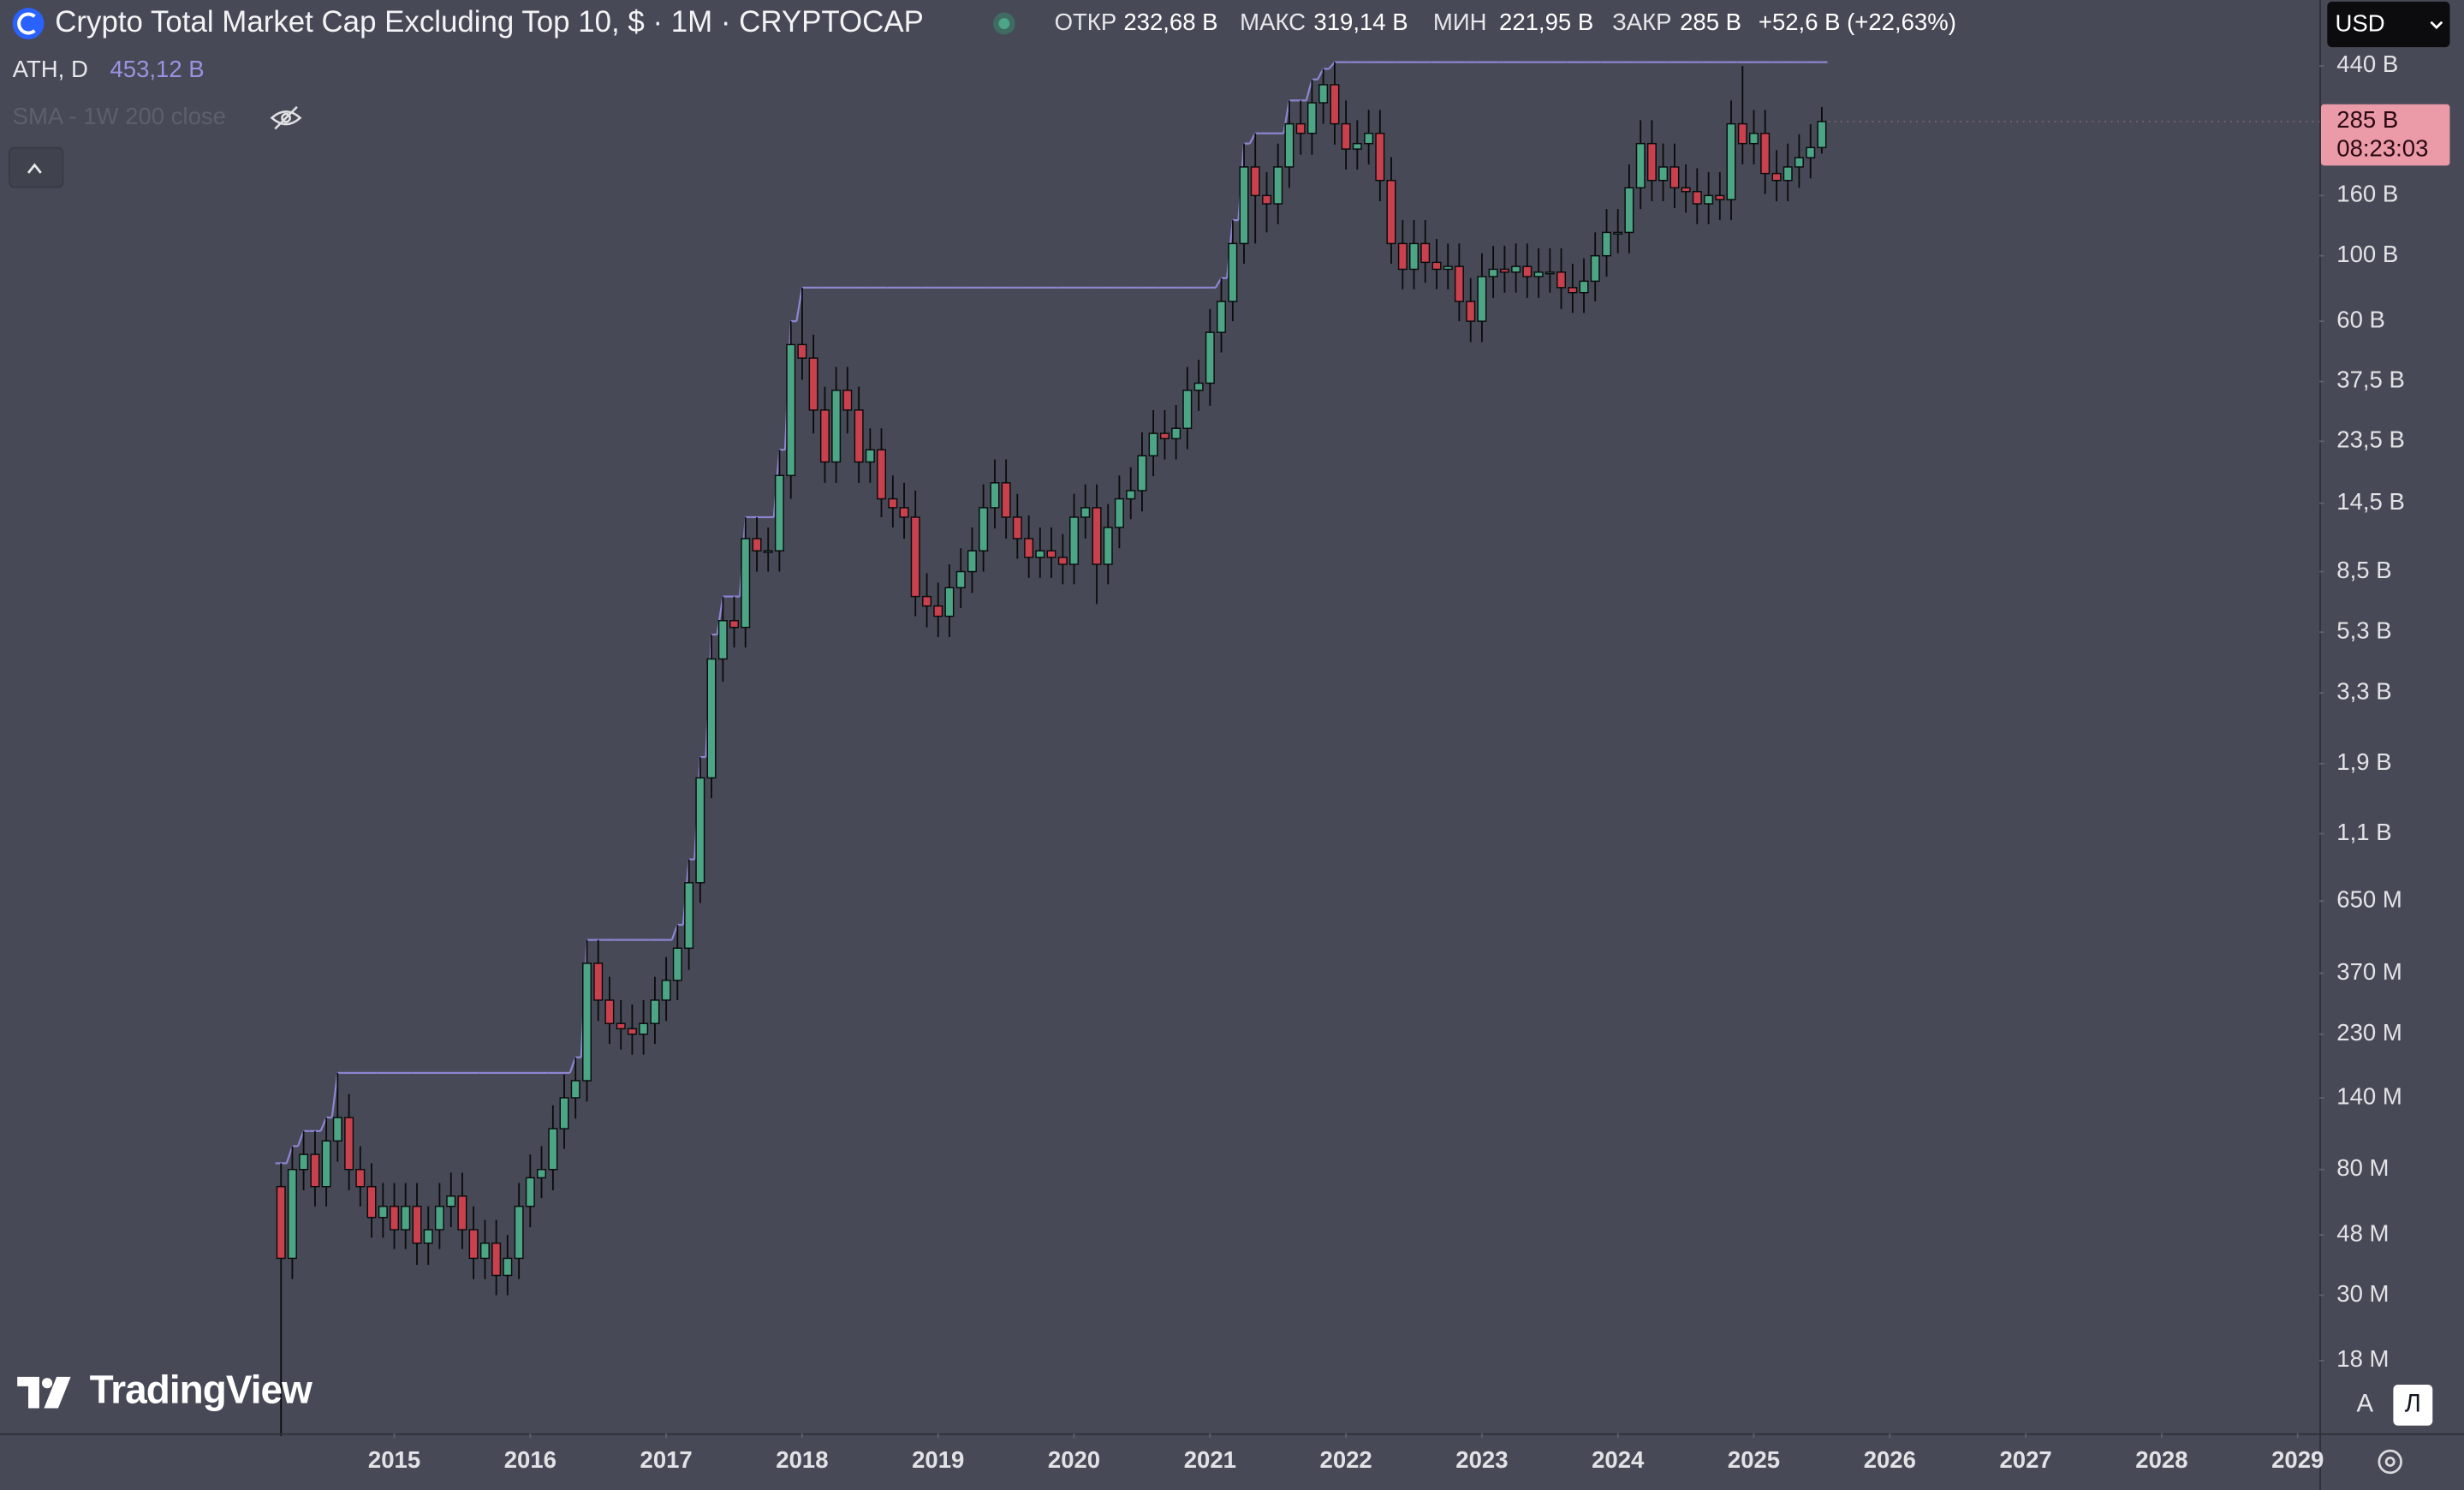  I want to click on settings-button, so click(2390, 1462).